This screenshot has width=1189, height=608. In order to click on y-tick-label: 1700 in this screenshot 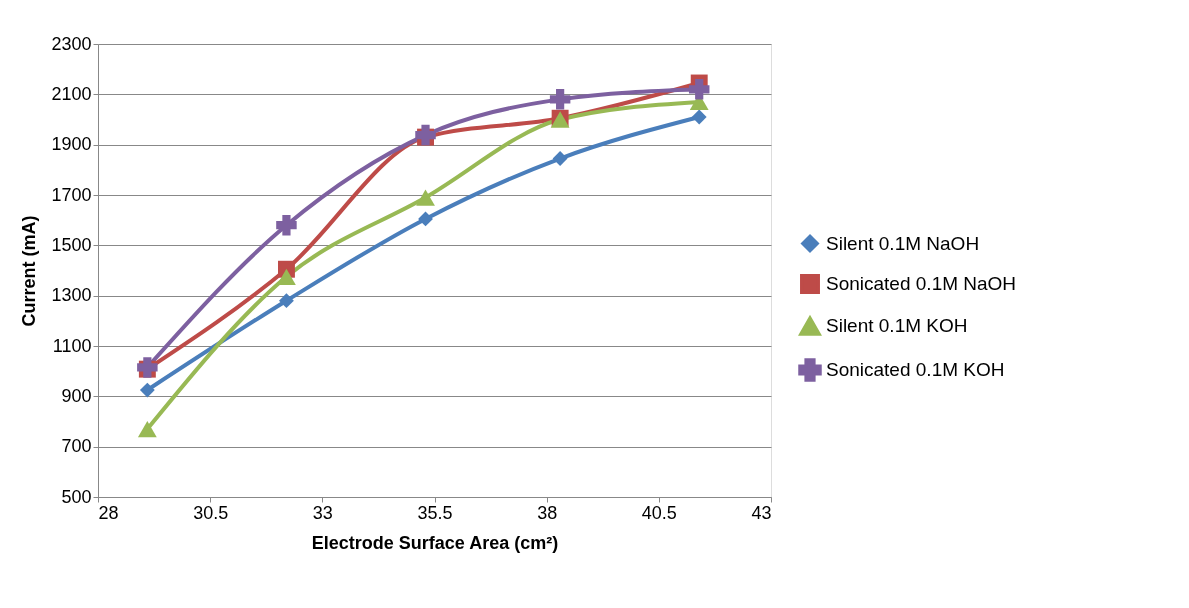, I will do `click(71, 194)`.